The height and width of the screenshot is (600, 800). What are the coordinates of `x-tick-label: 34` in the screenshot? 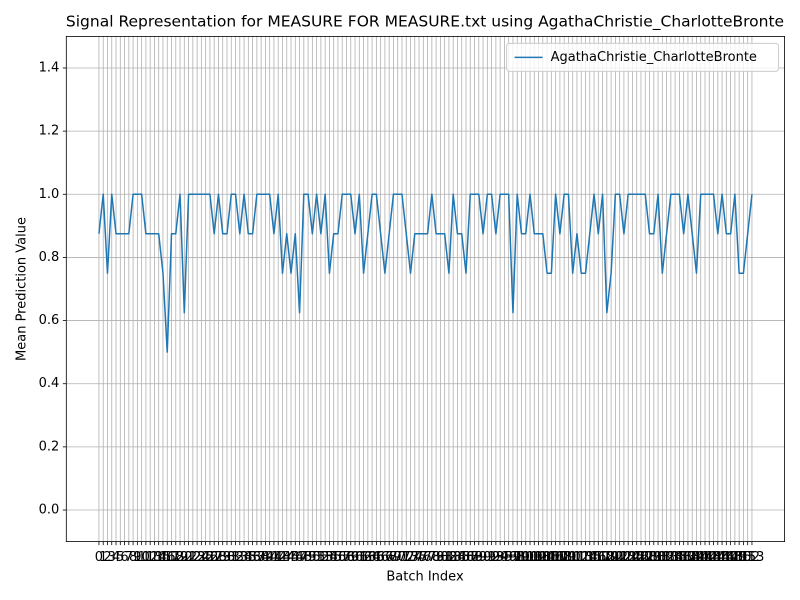 It's located at (244, 557).